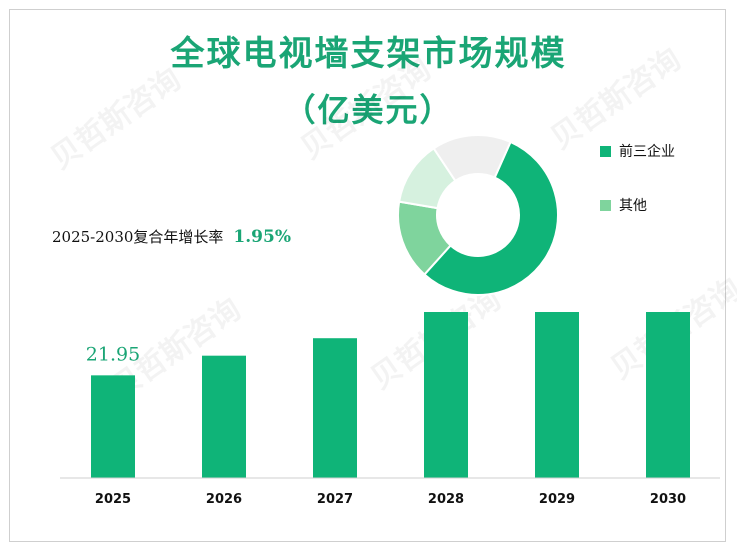 Image resolution: width=737 pixels, height=552 pixels. I want to click on chart-title: 全球电视墙支架市场规模, so click(368, 54).